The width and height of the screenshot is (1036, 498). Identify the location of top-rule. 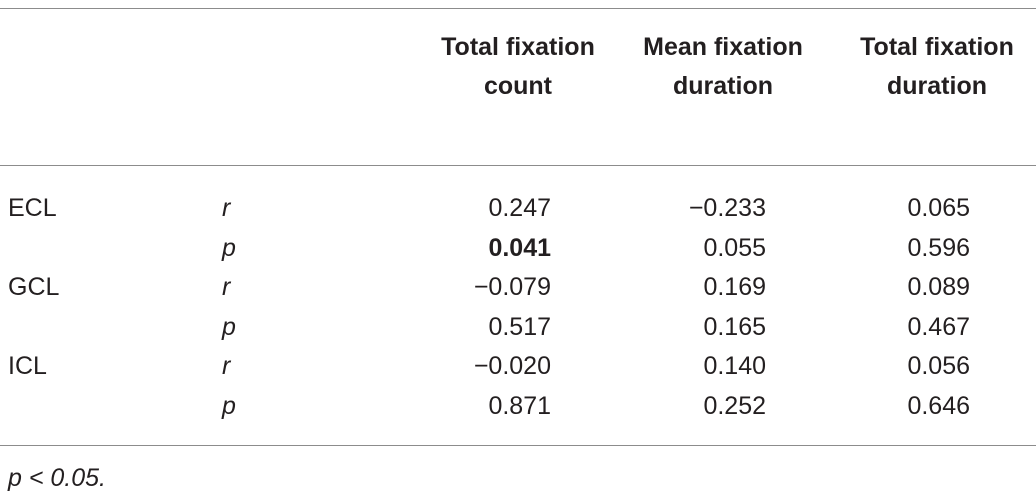
(518, 8).